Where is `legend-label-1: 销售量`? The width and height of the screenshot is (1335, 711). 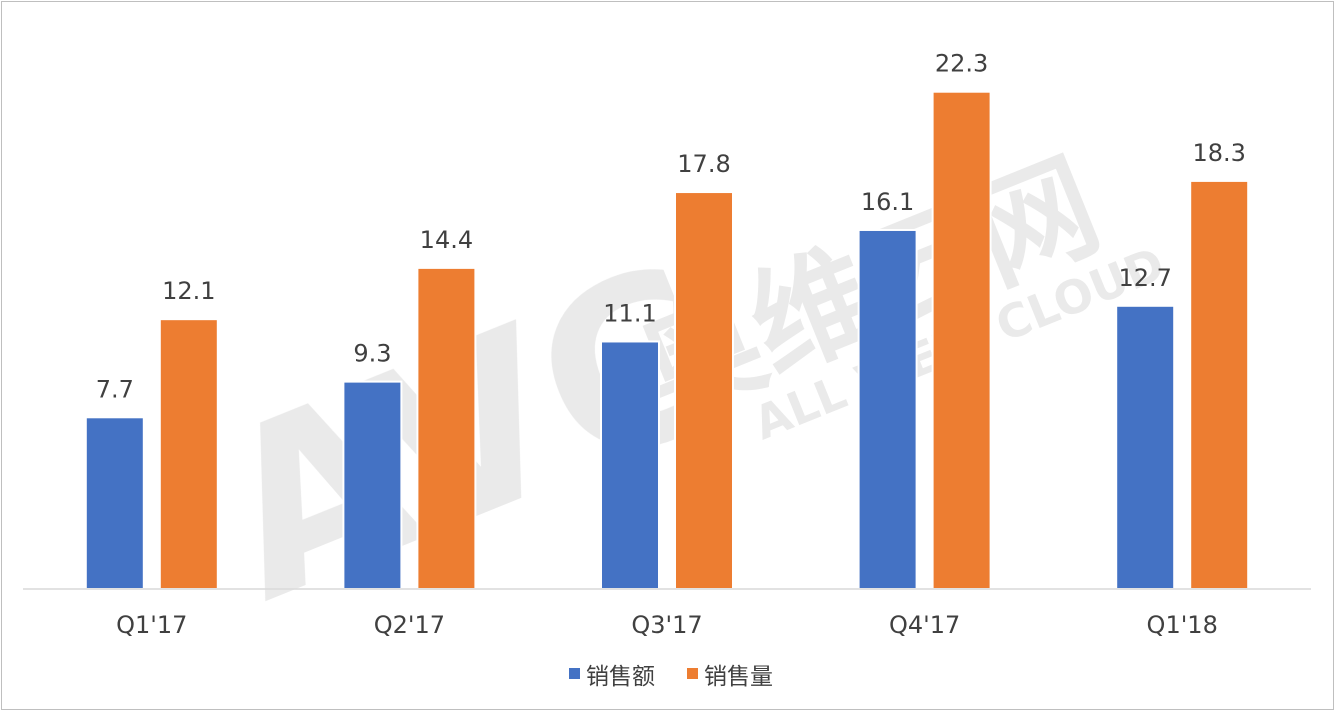 legend-label-1: 销售量 is located at coordinates (738, 677).